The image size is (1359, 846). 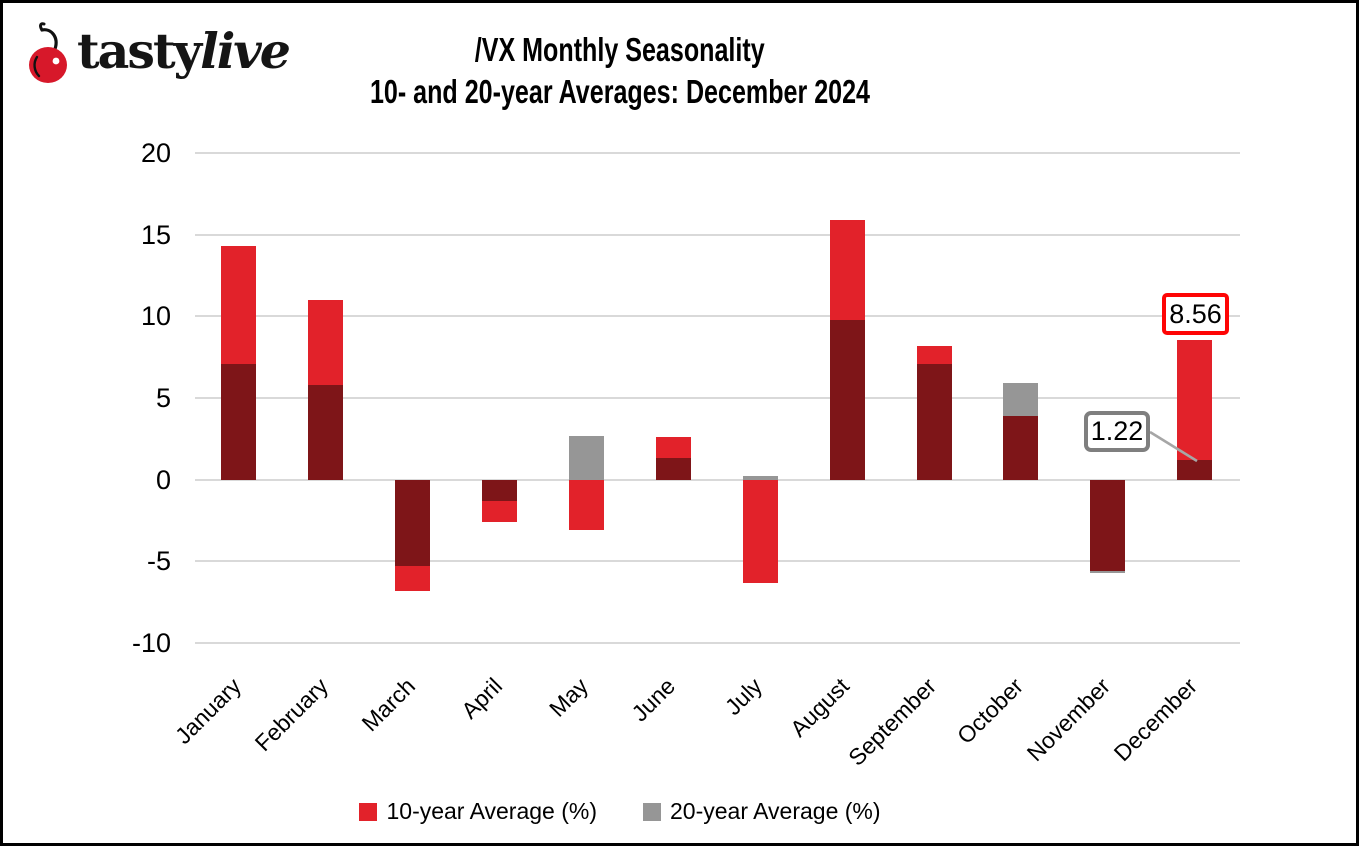 I want to click on title-line-1: /VX Monthly Seasonality, so click(x=620, y=49).